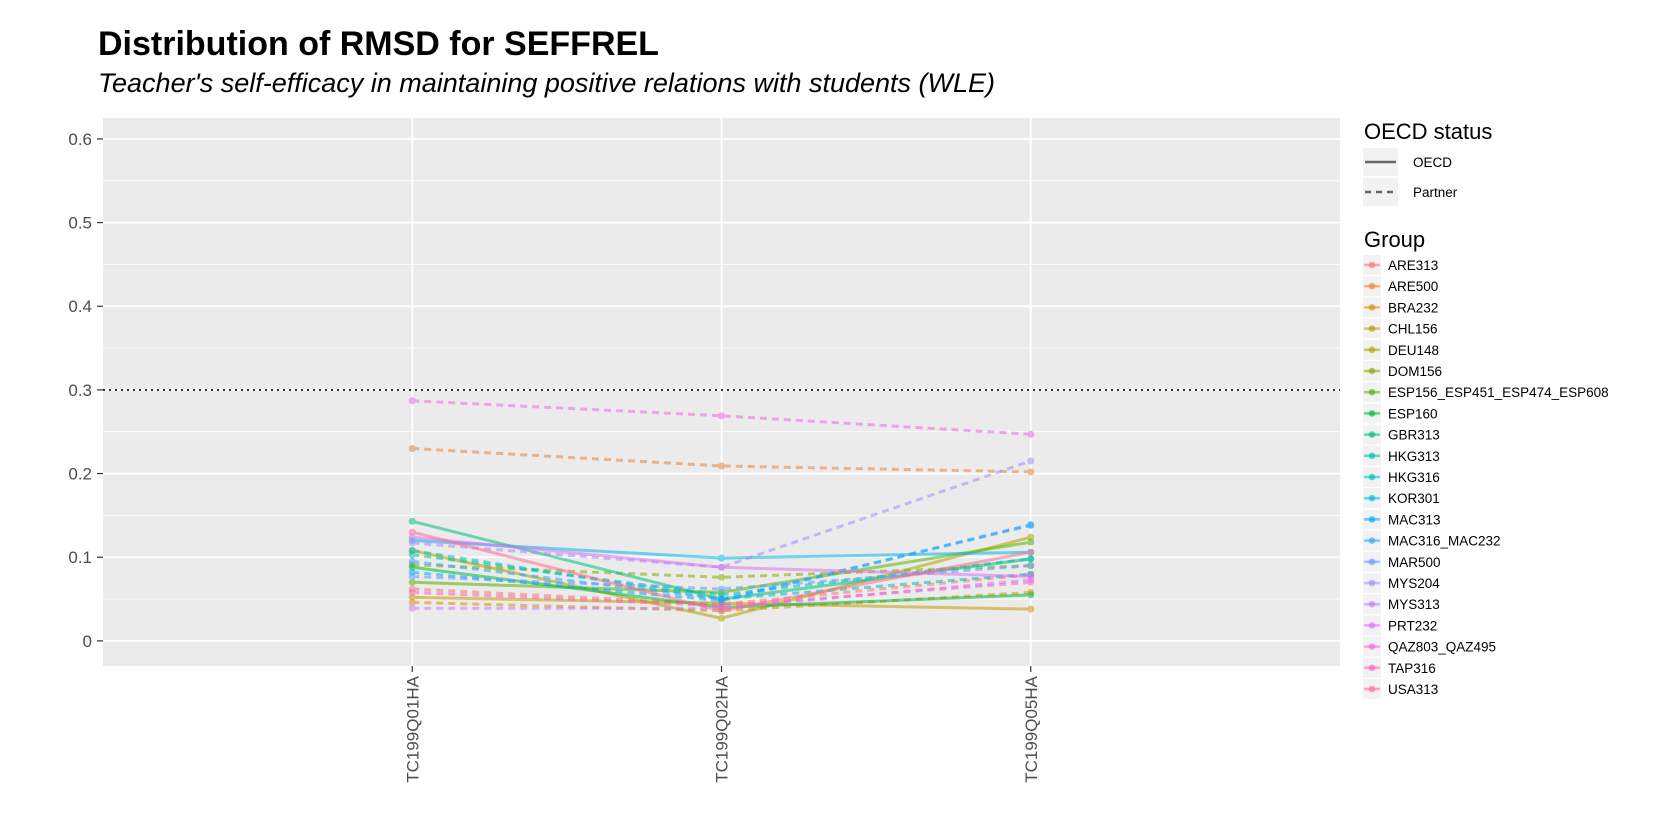 Image resolution: width=1653 pixels, height=826 pixels. Describe the element at coordinates (1400, 689) in the screenshot. I see `group-legend-item: USA313` at that location.